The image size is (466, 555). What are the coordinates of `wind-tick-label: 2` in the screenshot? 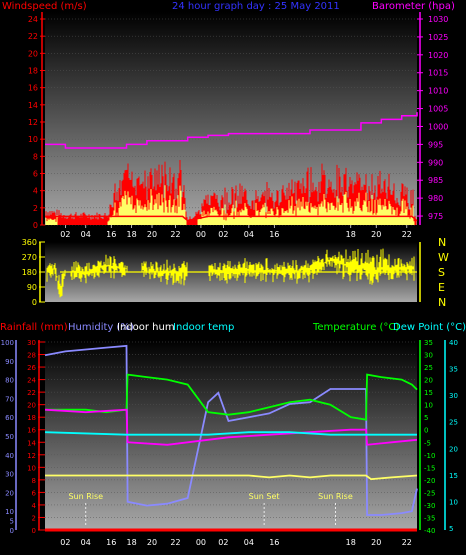 It's located at (35, 208).